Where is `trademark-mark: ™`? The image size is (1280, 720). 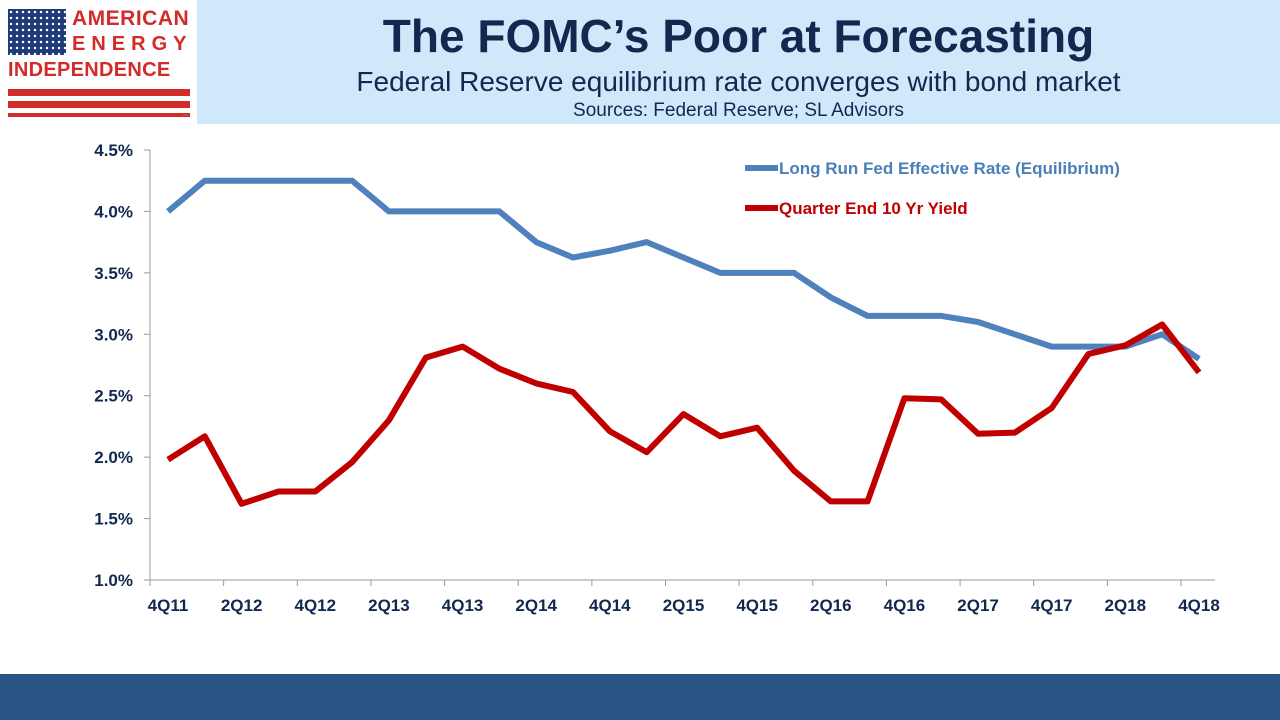
trademark-mark: ™ is located at coordinates (185, 117).